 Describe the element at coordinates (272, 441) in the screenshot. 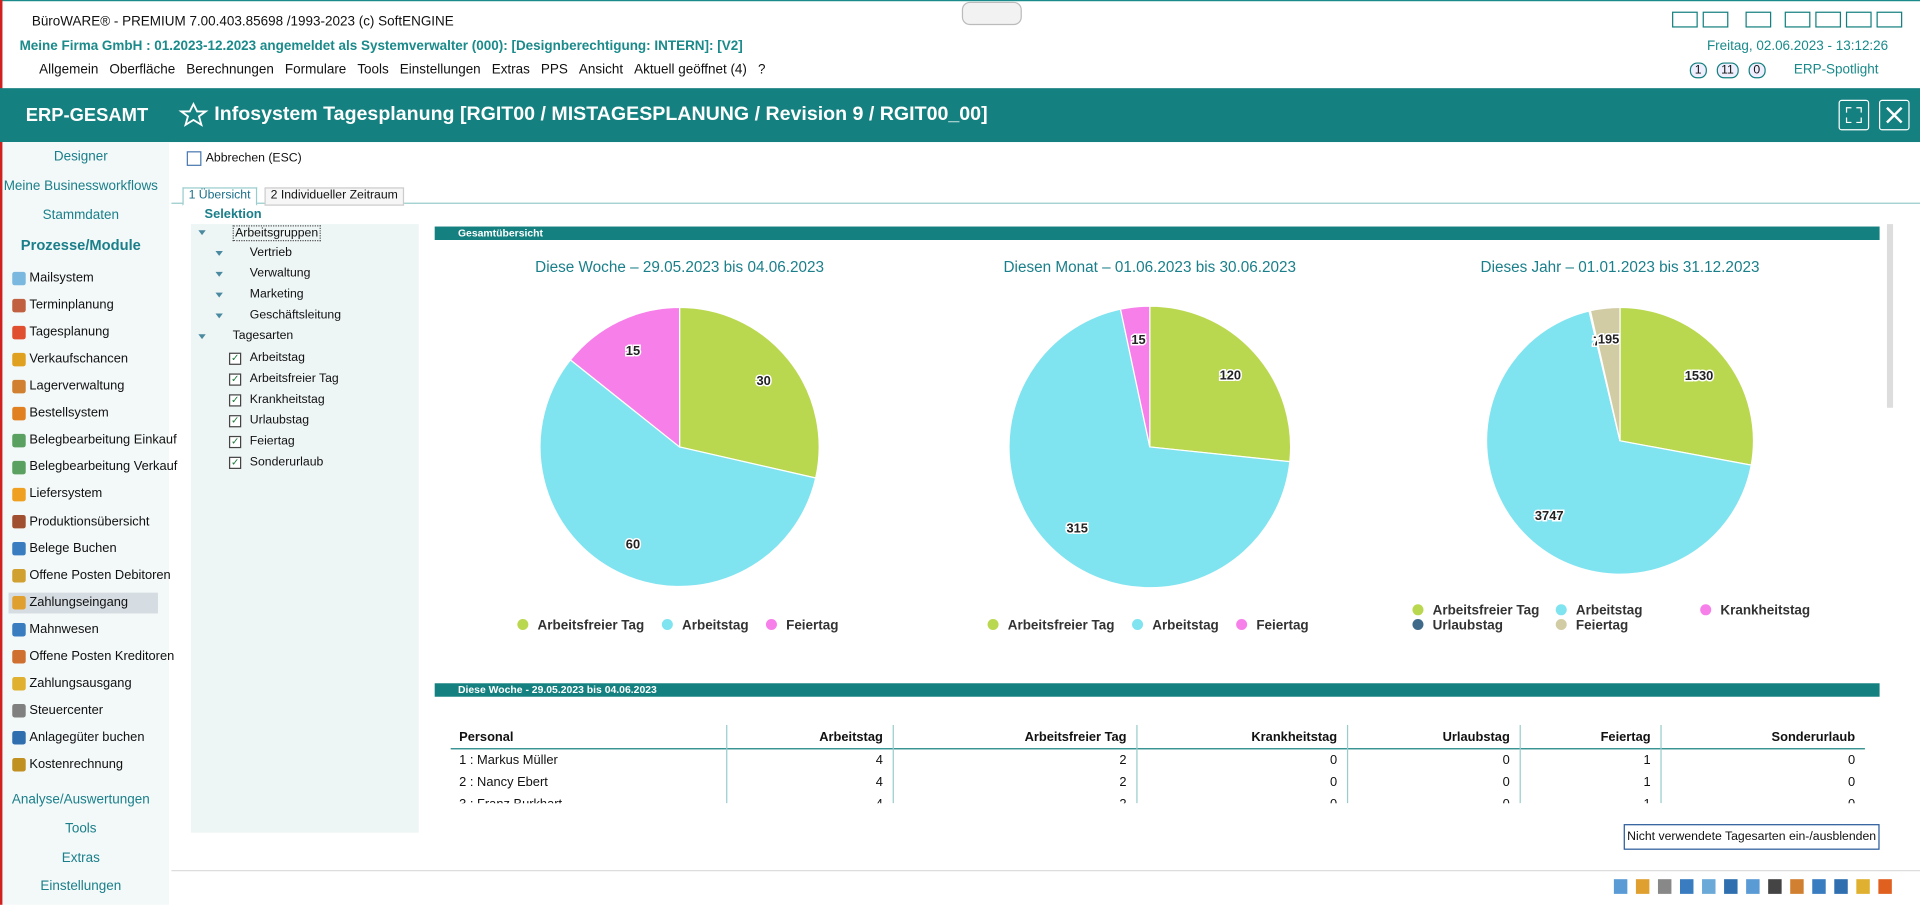

I see `tree-item: Feiertag` at that location.